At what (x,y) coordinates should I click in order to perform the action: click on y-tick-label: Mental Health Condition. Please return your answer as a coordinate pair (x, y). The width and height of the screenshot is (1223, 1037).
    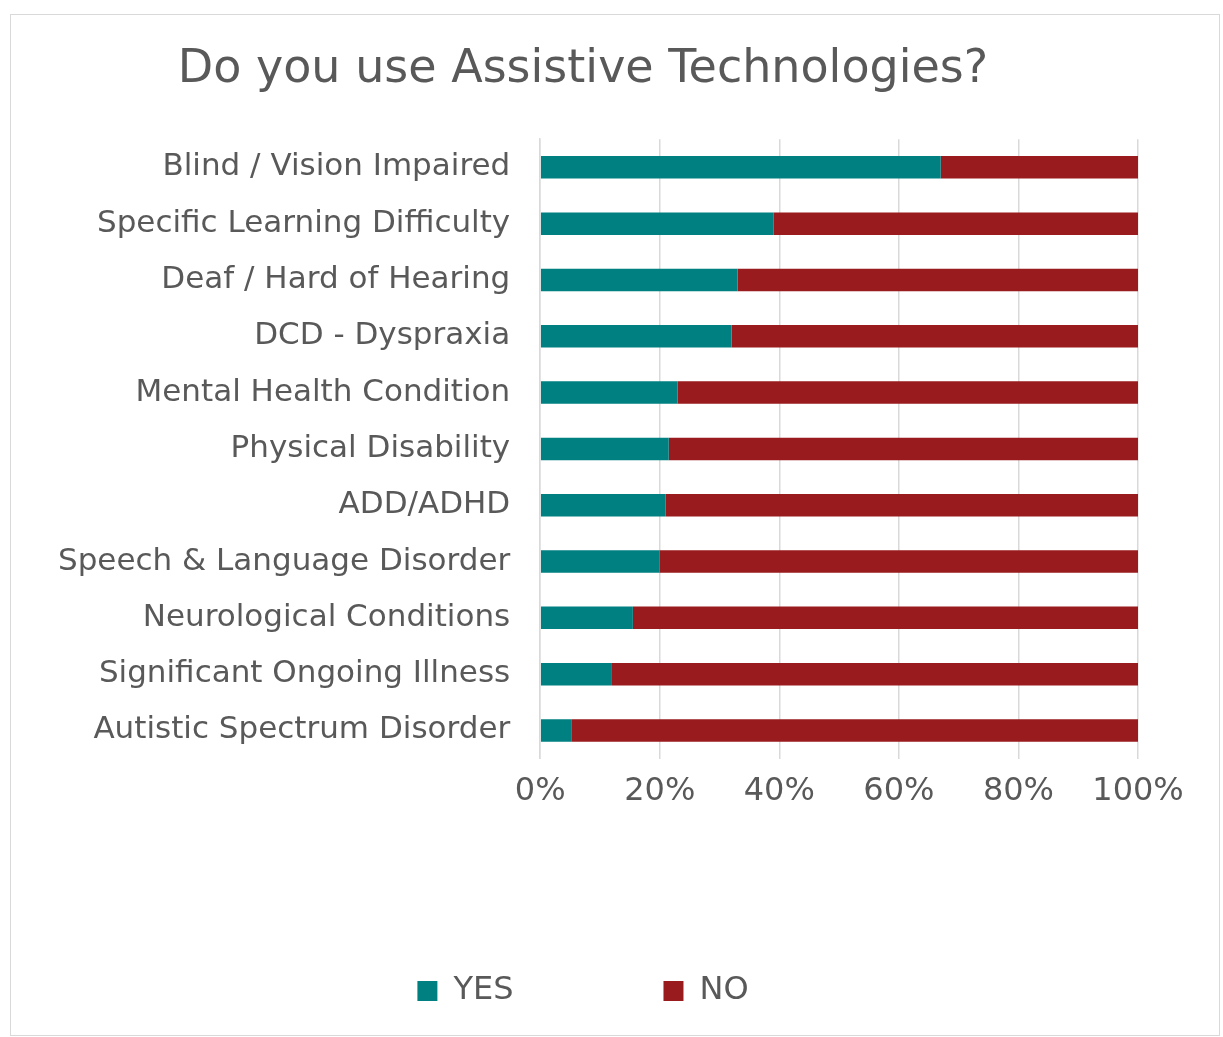
    Looking at the image, I should click on (323, 389).